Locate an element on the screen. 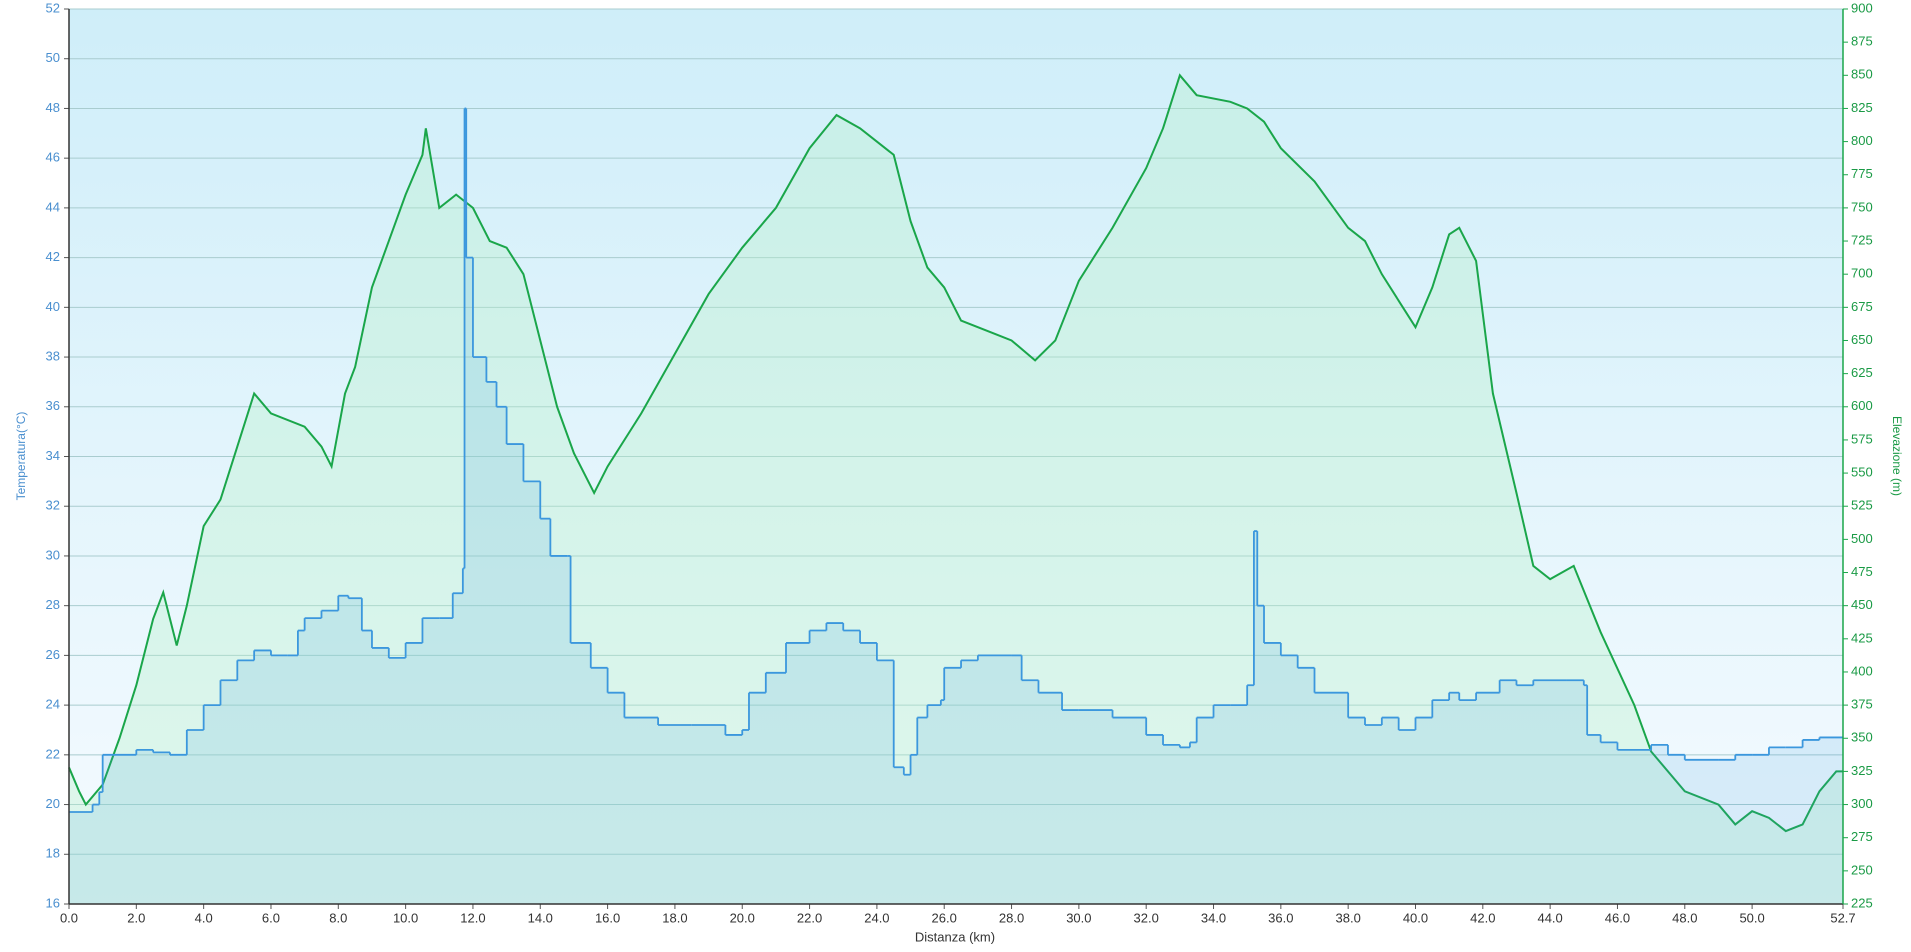 This screenshot has width=1911, height=952. y-tick-label: 28 is located at coordinates (53, 604).